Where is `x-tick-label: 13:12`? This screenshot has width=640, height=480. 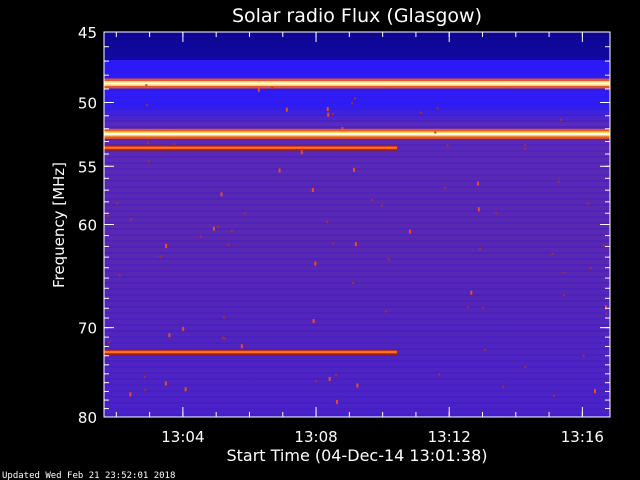 x-tick-label: 13:12 is located at coordinates (449, 437).